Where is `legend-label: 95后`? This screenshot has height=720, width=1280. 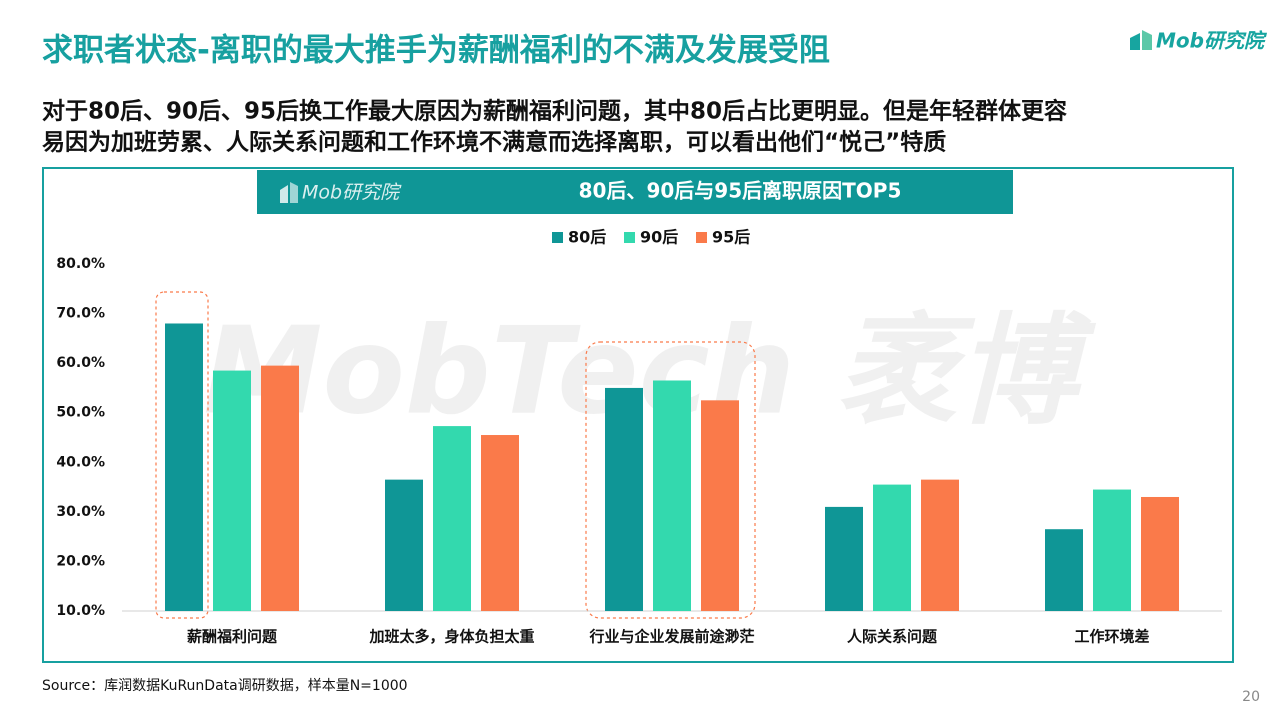 legend-label: 95后 is located at coordinates (731, 237).